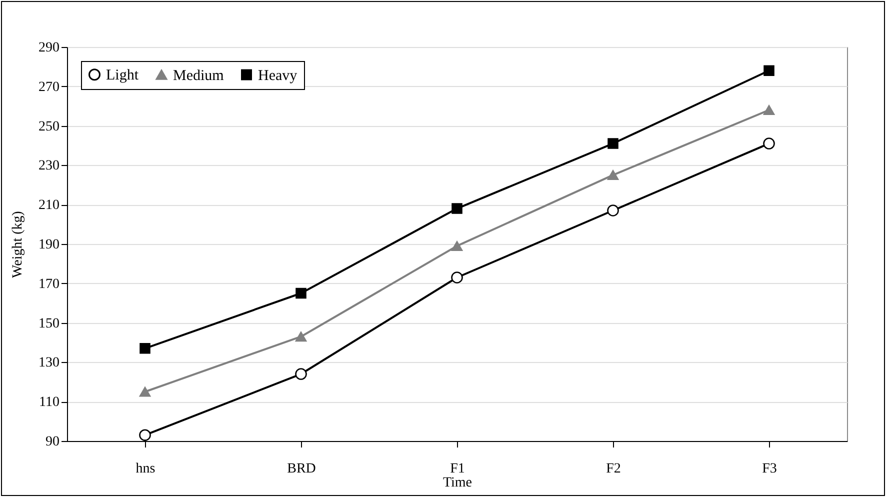 The height and width of the screenshot is (499, 888). Describe the element at coordinates (301, 469) in the screenshot. I see `x-tick-label: BRD` at that location.